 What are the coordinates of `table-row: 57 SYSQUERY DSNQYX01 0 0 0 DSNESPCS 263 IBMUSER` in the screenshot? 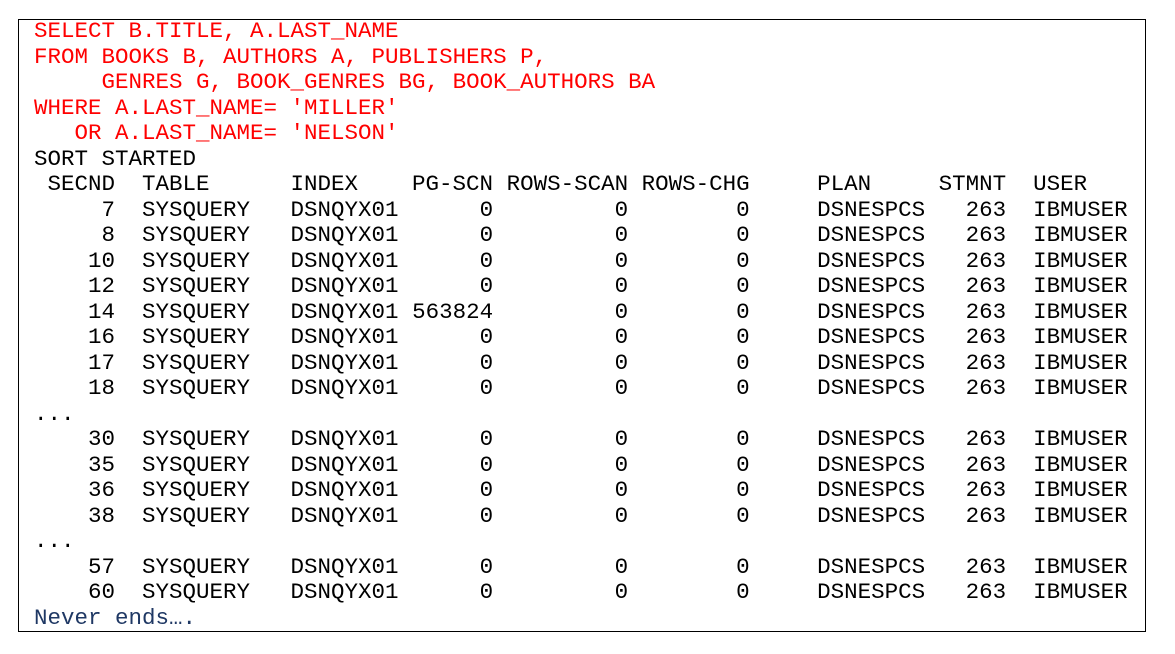 It's located at (587, 567).